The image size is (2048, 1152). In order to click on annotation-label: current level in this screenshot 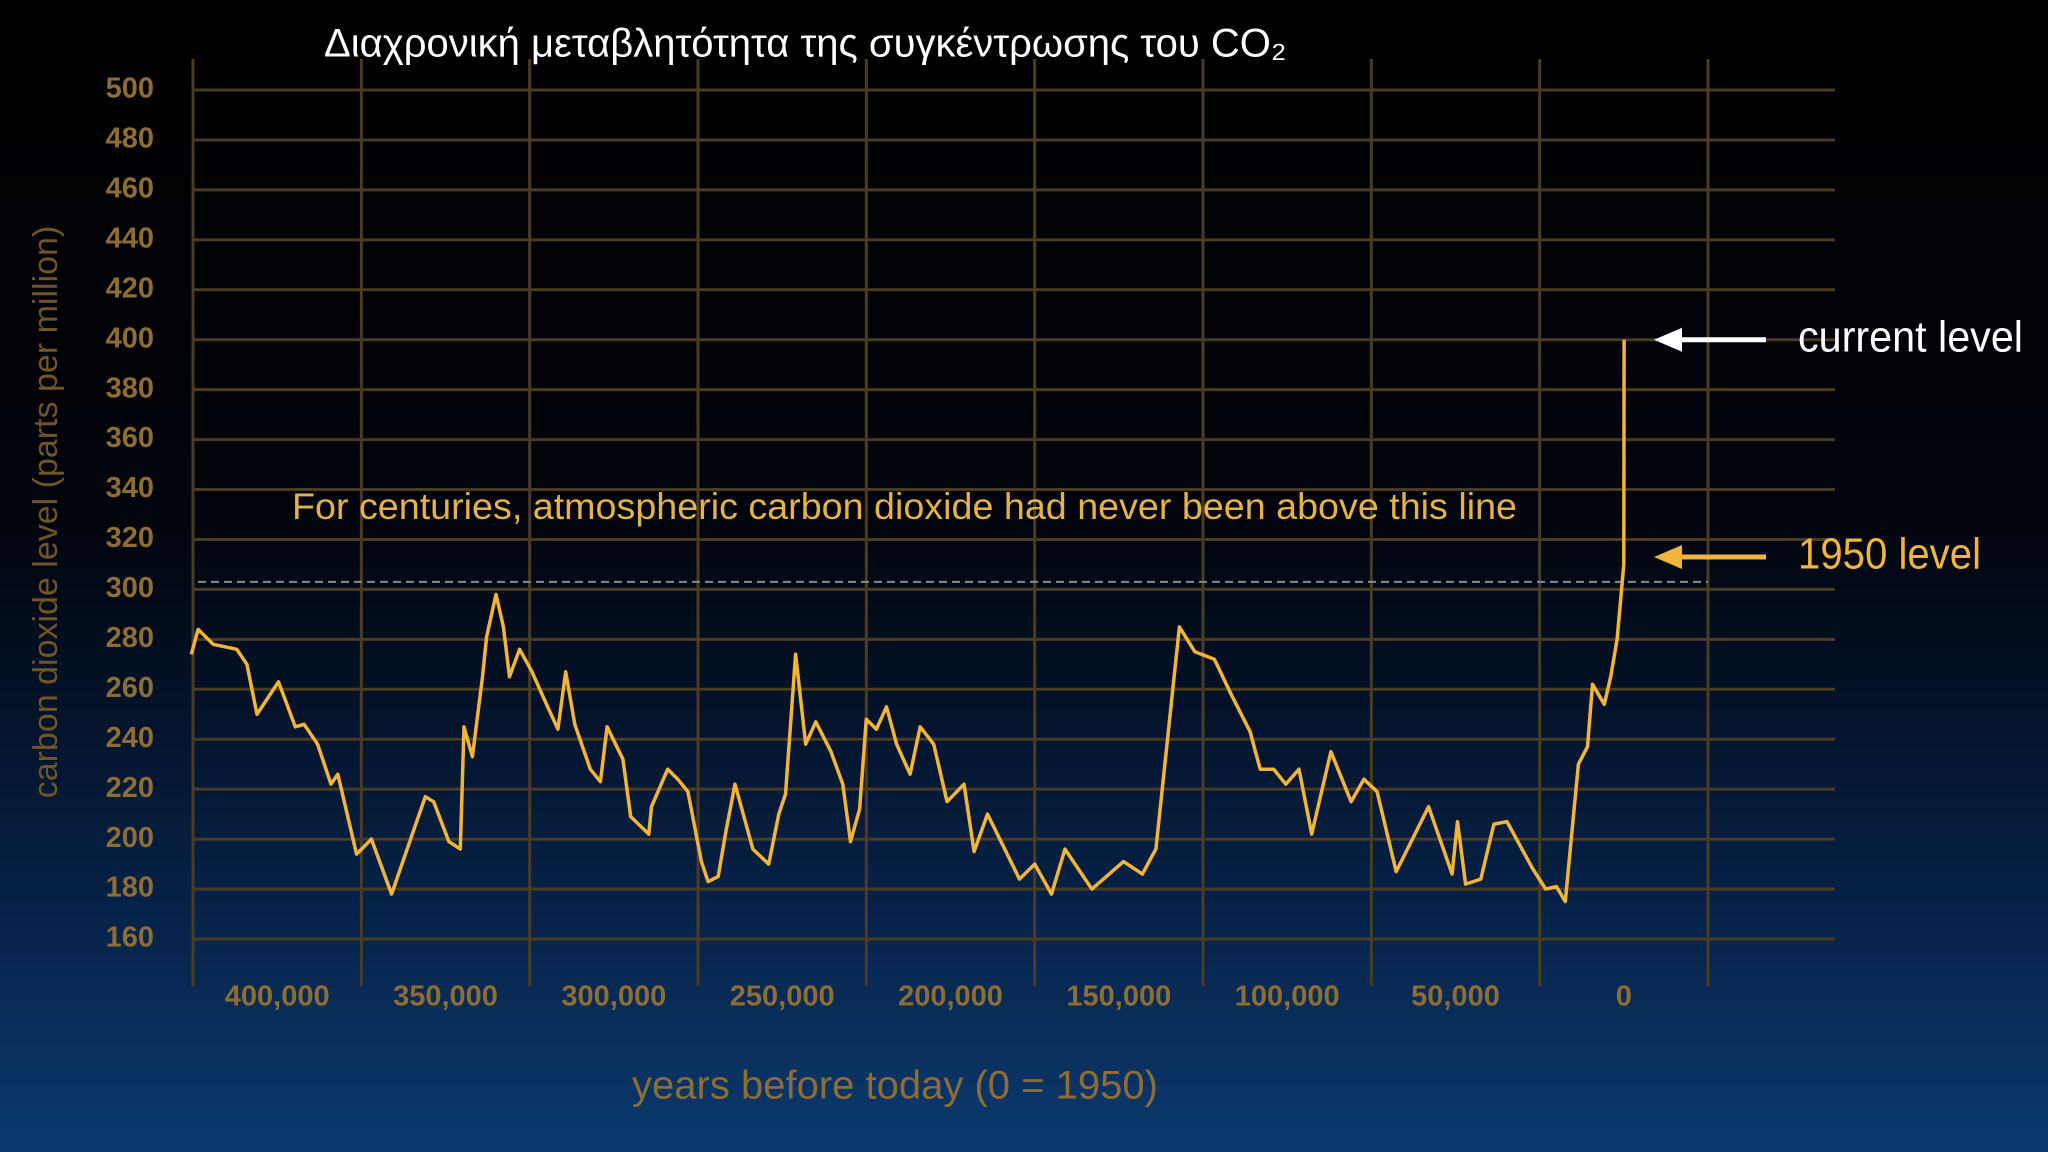, I will do `click(1910, 336)`.